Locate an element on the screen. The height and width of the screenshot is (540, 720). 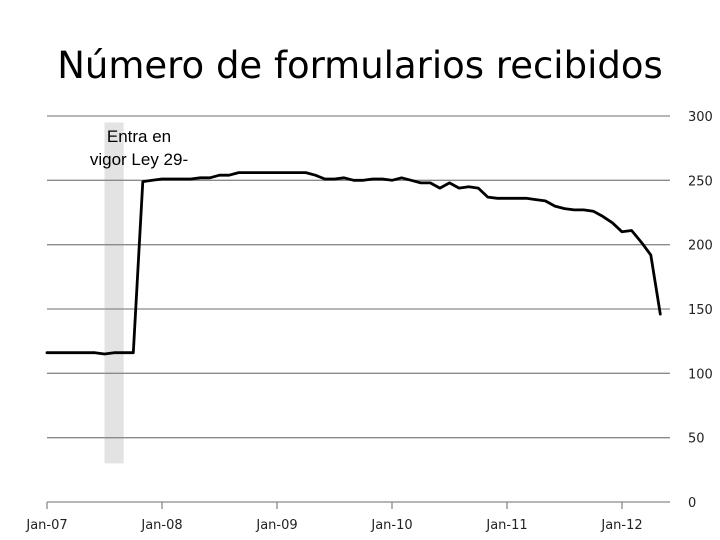
shaded-period is located at coordinates (114, 293).